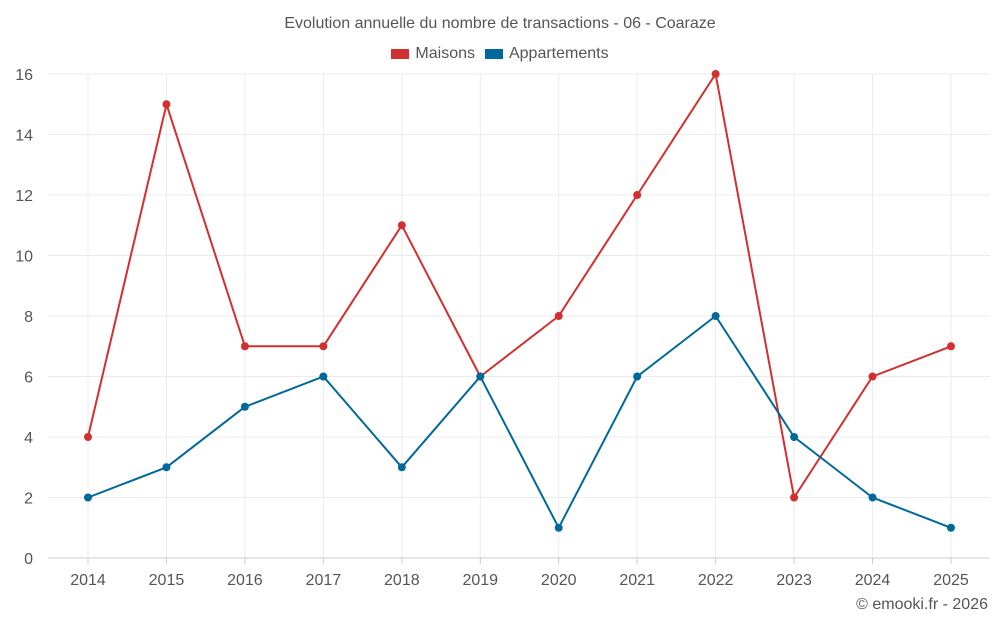 Image resolution: width=1000 pixels, height=625 pixels. Describe the element at coordinates (637, 580) in the screenshot. I see `x-tick-label: 2021` at that location.